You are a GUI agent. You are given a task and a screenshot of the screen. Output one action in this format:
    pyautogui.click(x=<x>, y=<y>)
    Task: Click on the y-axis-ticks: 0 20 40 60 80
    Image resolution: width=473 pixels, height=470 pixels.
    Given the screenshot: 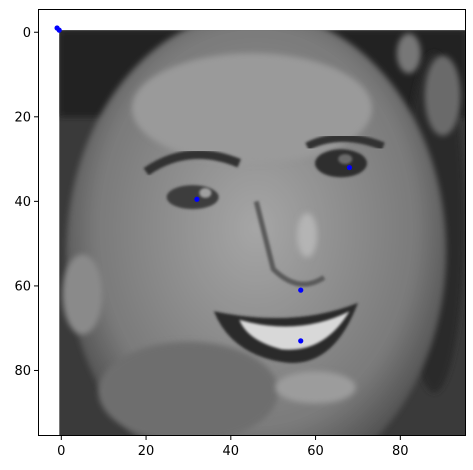 What is the action you would take?
    pyautogui.click(x=26, y=202)
    